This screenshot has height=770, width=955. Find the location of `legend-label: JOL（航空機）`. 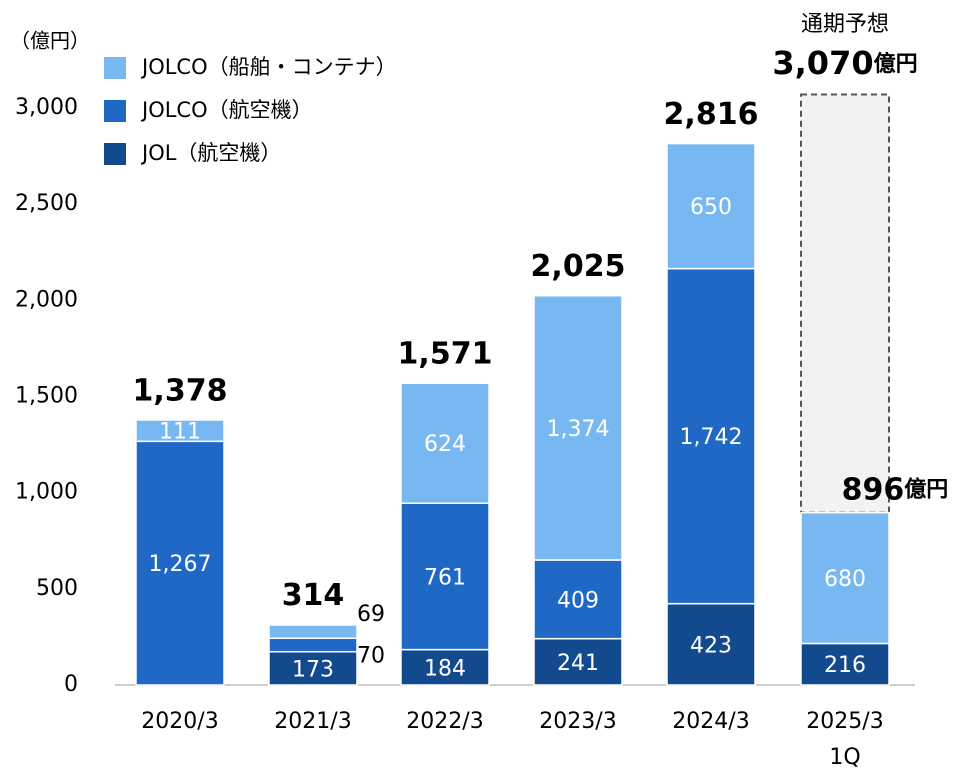

legend-label: JOL（航空機） is located at coordinates (210, 153).